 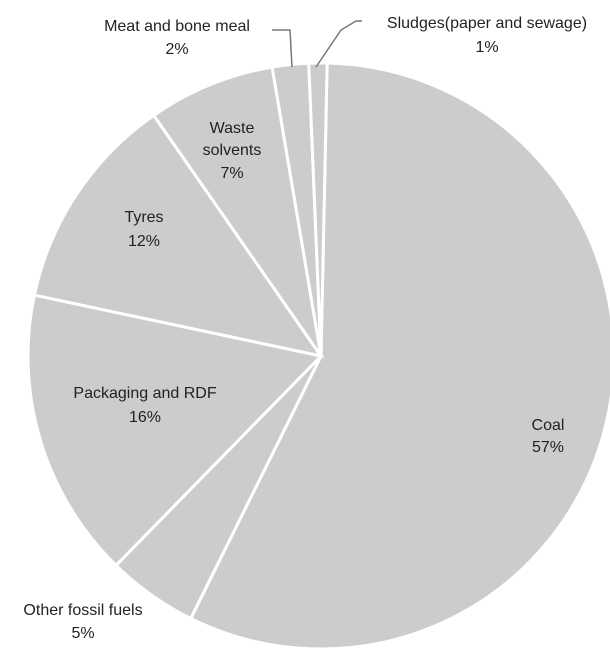 What do you see at coordinates (548, 425) in the screenshot?
I see `label-coal-name: Coal` at bounding box center [548, 425].